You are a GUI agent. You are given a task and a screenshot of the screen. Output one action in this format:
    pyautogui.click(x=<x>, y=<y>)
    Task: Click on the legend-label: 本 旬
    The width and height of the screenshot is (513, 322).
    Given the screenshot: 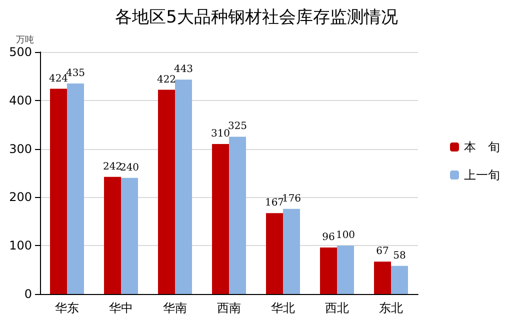 What is the action you would take?
    pyautogui.click(x=482, y=147)
    